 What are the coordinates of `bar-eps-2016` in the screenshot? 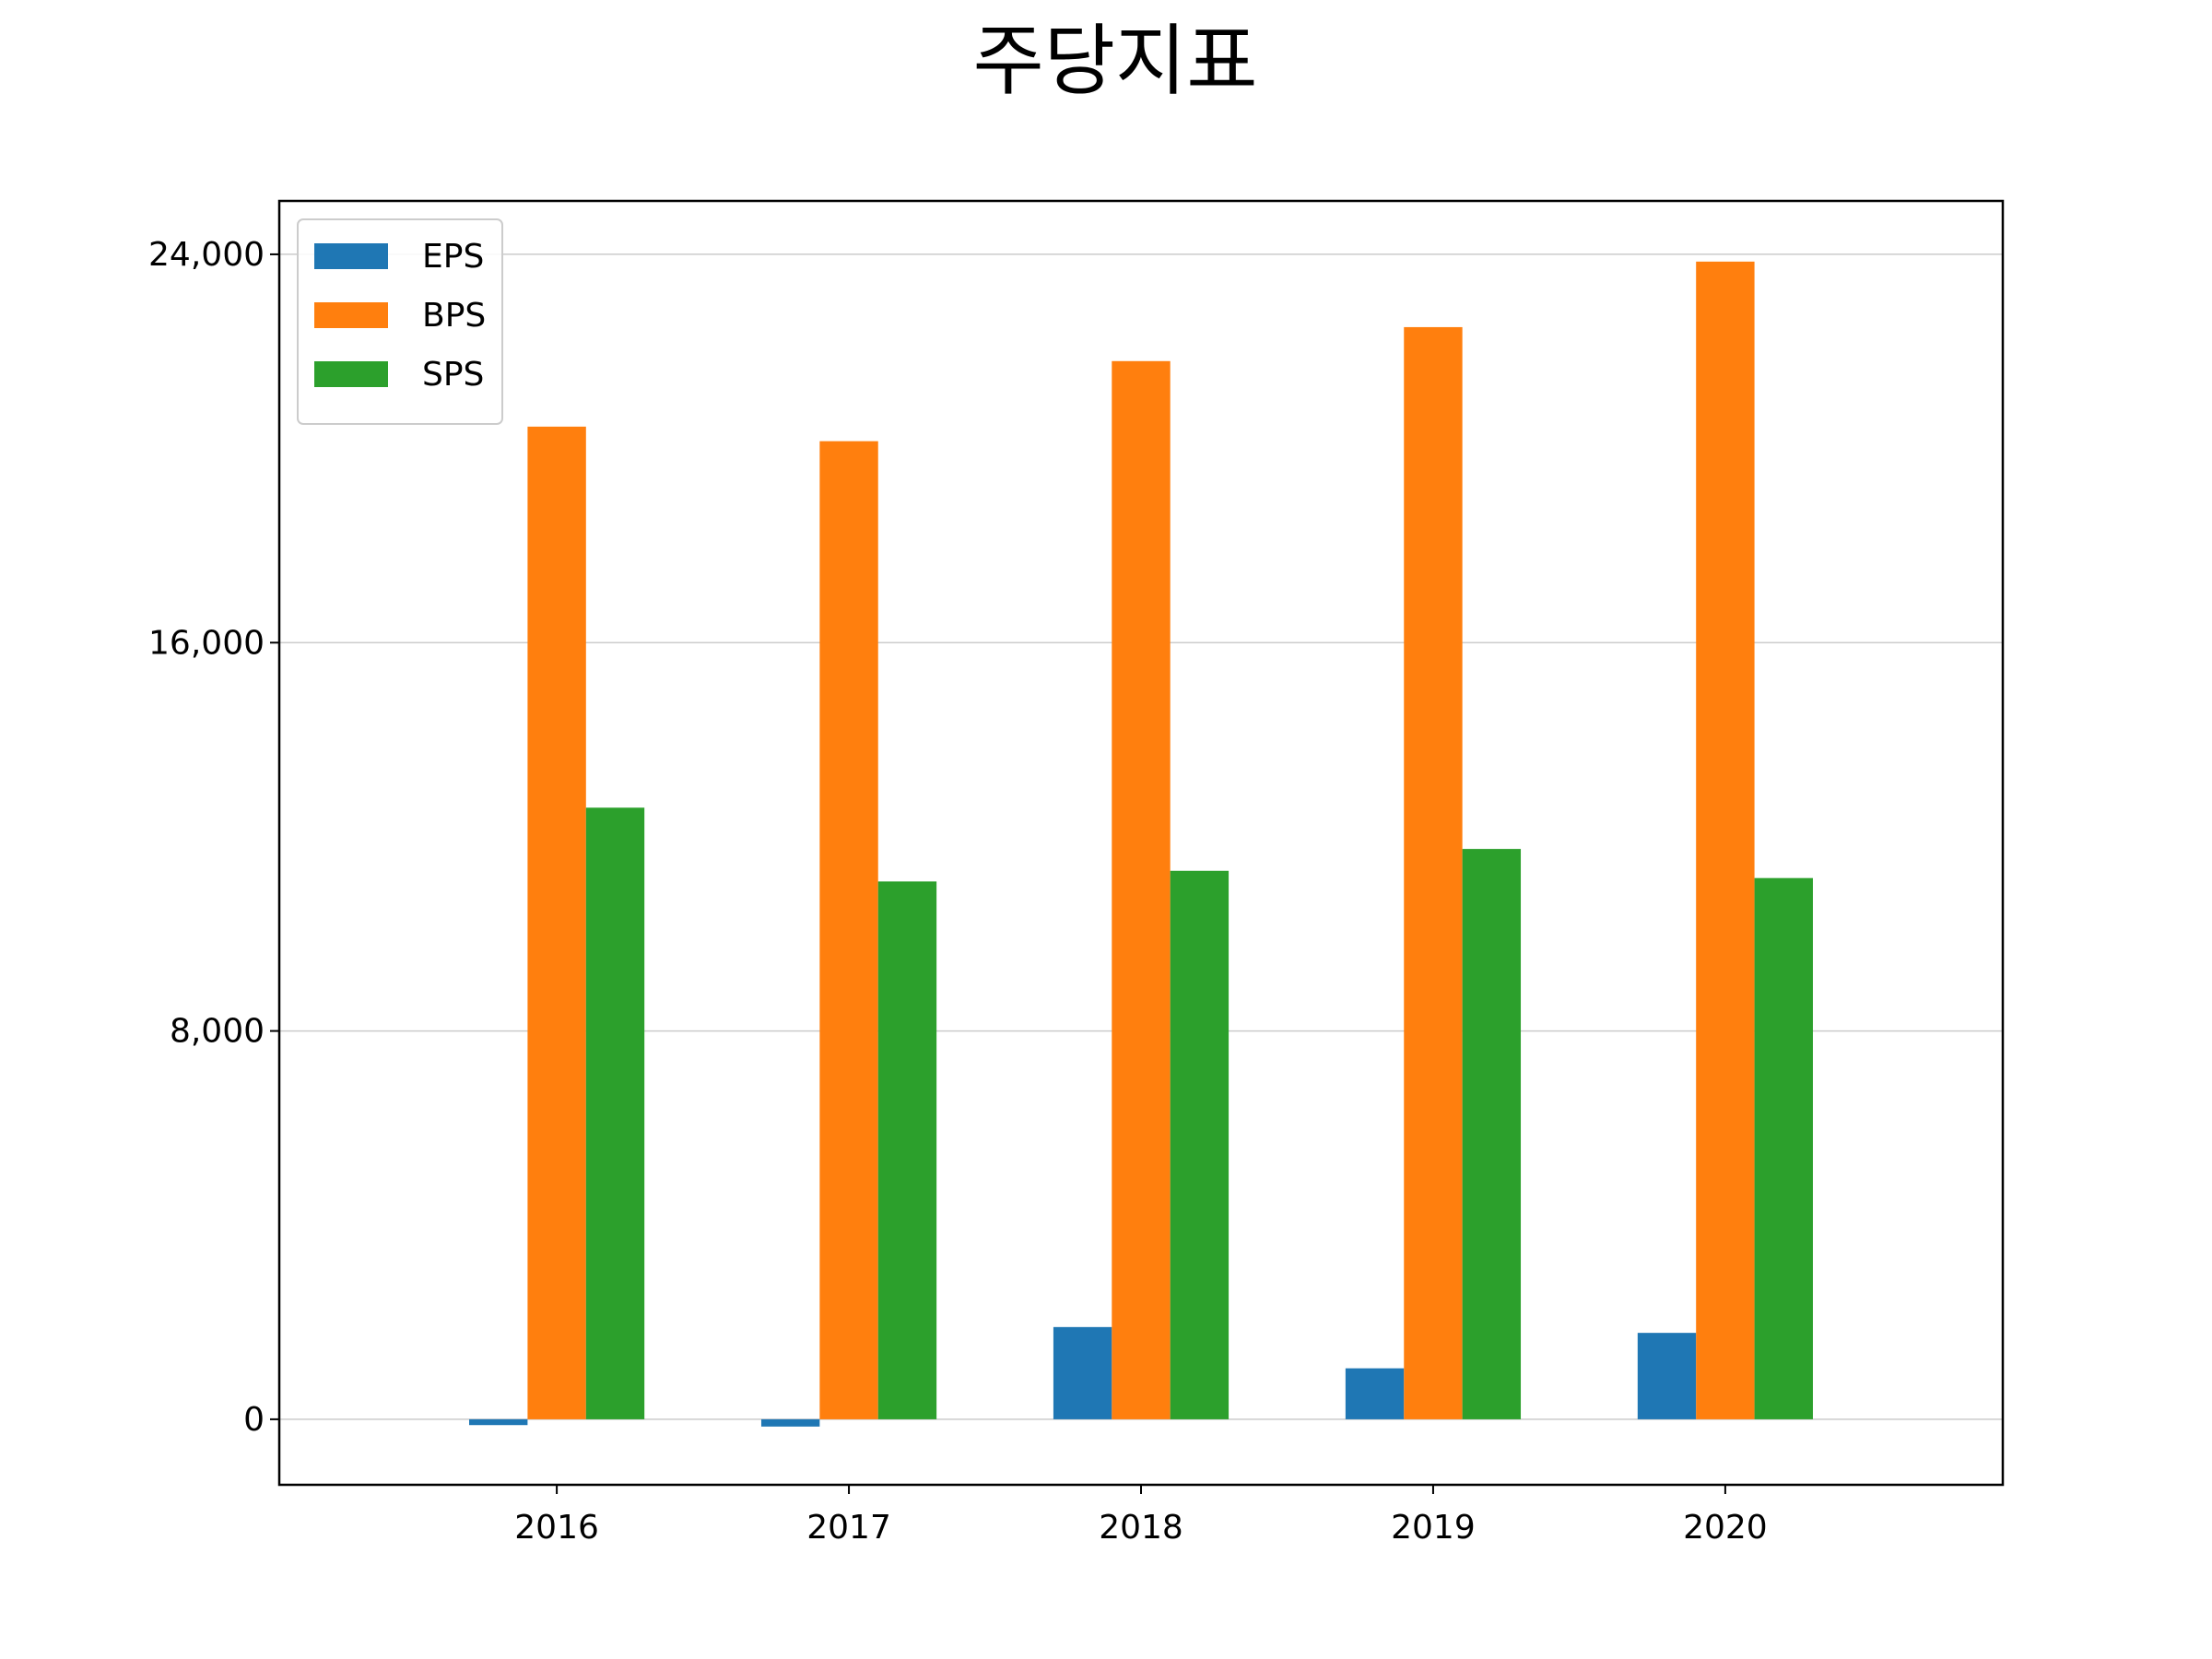 It's located at (498, 1422).